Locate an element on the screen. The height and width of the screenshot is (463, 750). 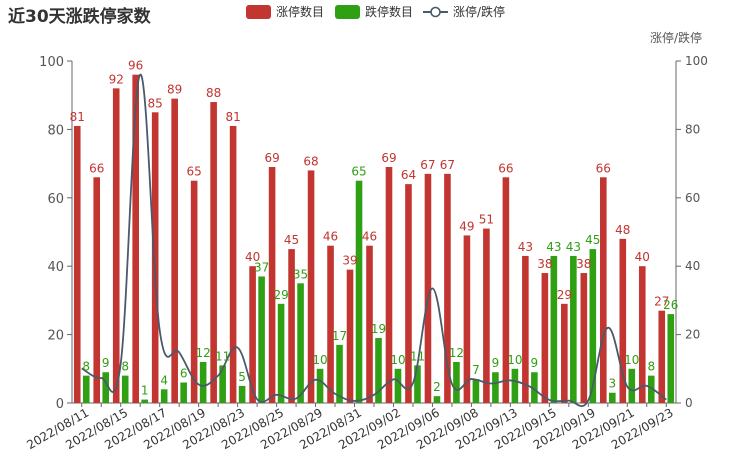
legend-item: 跌停数目 is located at coordinates (374, 11).